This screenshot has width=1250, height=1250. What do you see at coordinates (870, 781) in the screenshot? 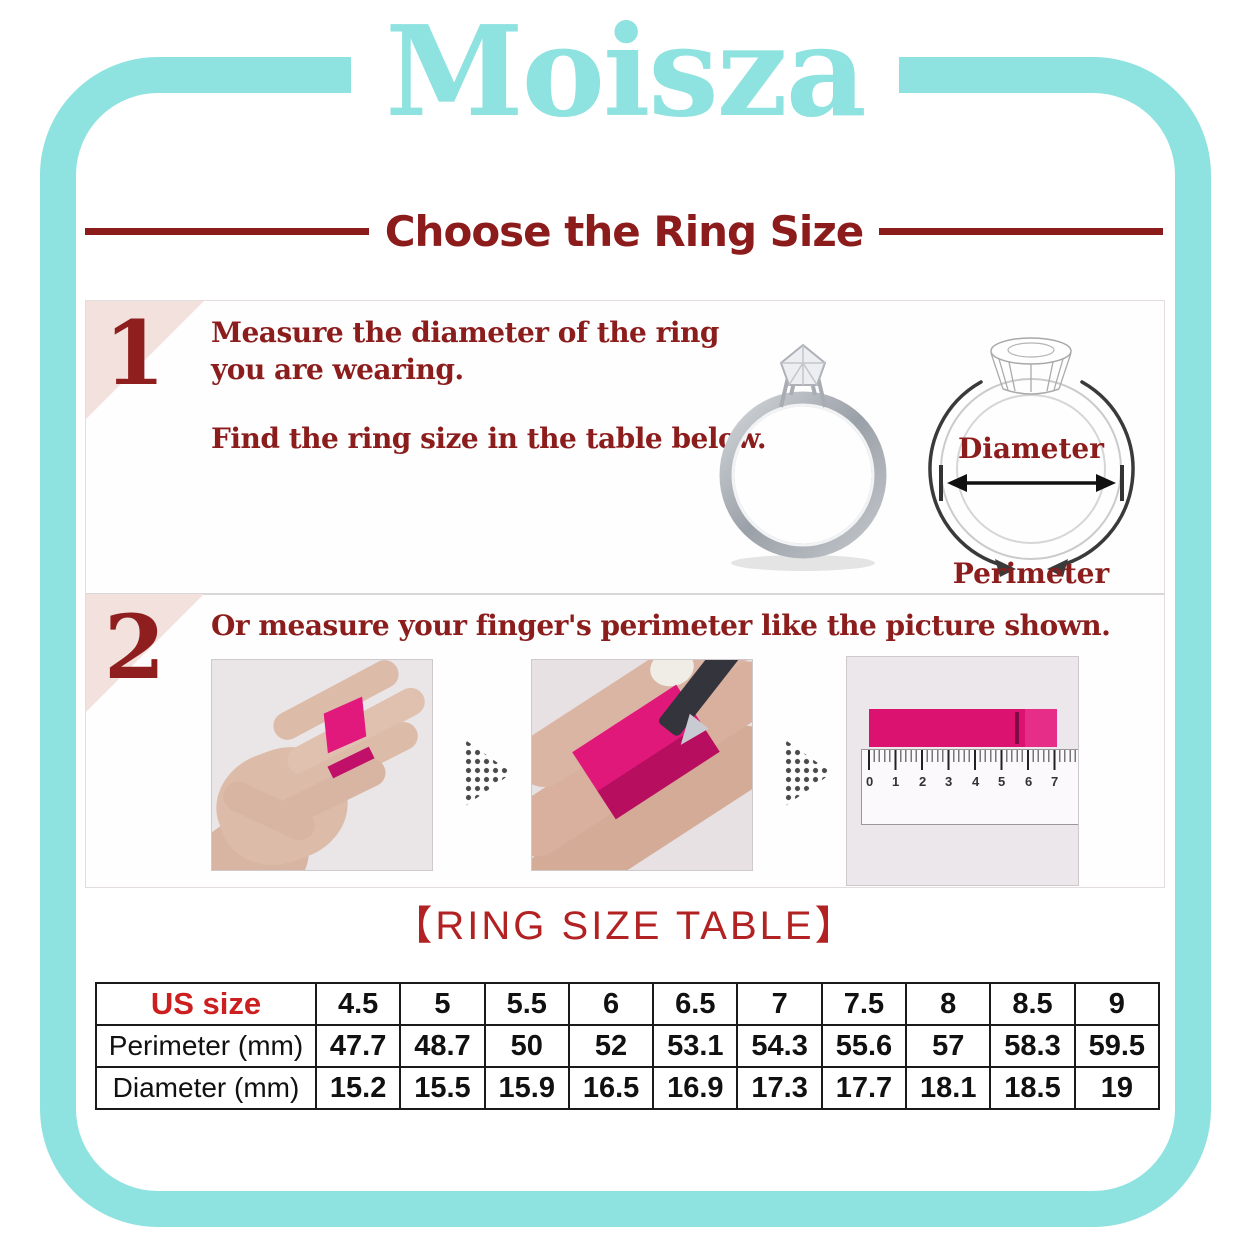
I see `ruler-number: 0` at bounding box center [870, 781].